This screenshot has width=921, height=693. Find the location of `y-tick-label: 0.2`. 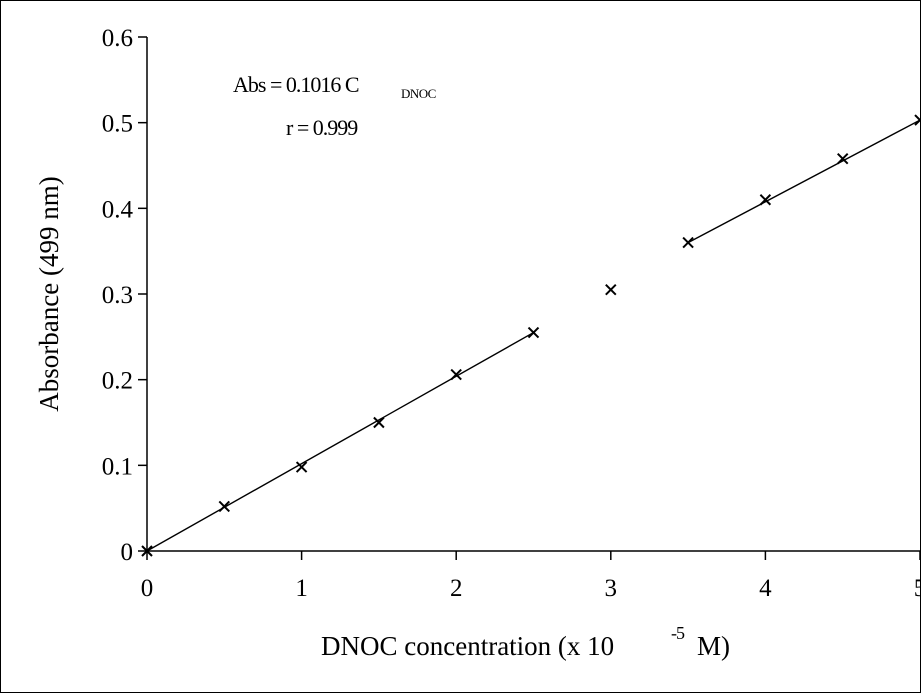

y-tick-label: 0.2 is located at coordinates (117, 381).